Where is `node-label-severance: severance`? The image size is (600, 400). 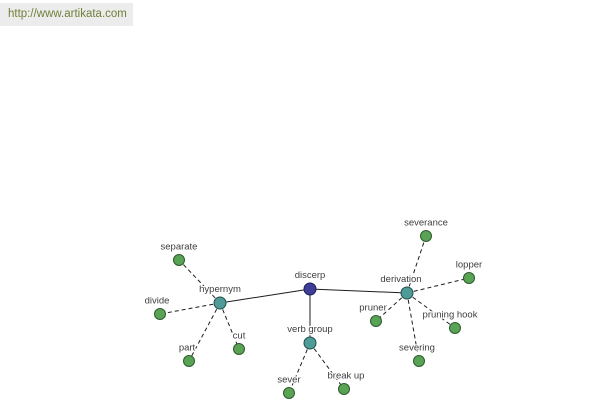 node-label-severance: severance is located at coordinates (426, 223).